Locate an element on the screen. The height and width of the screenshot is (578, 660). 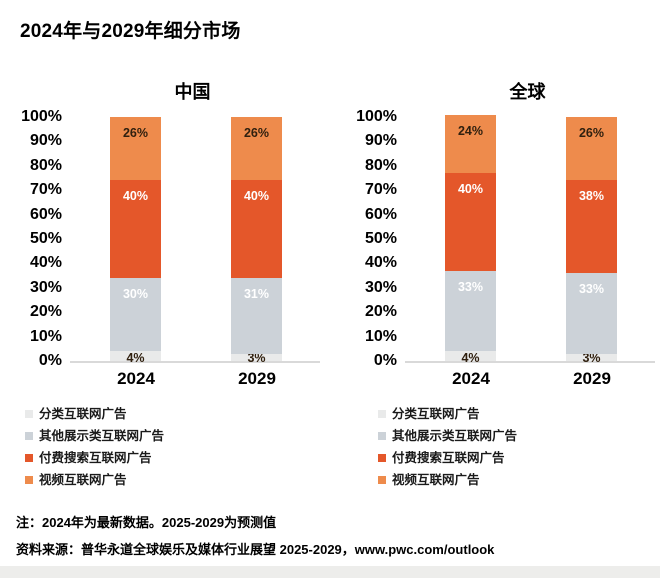
stacked-bar-2029: 3% 31% 40% 26% is located at coordinates (256, 241).